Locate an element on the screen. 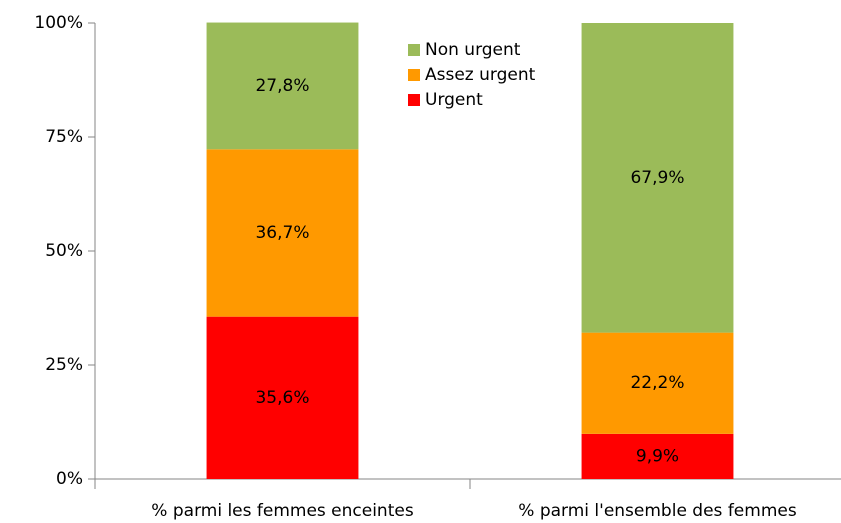  x-tick-label: % parmi les femmes enceintes is located at coordinates (282, 511).